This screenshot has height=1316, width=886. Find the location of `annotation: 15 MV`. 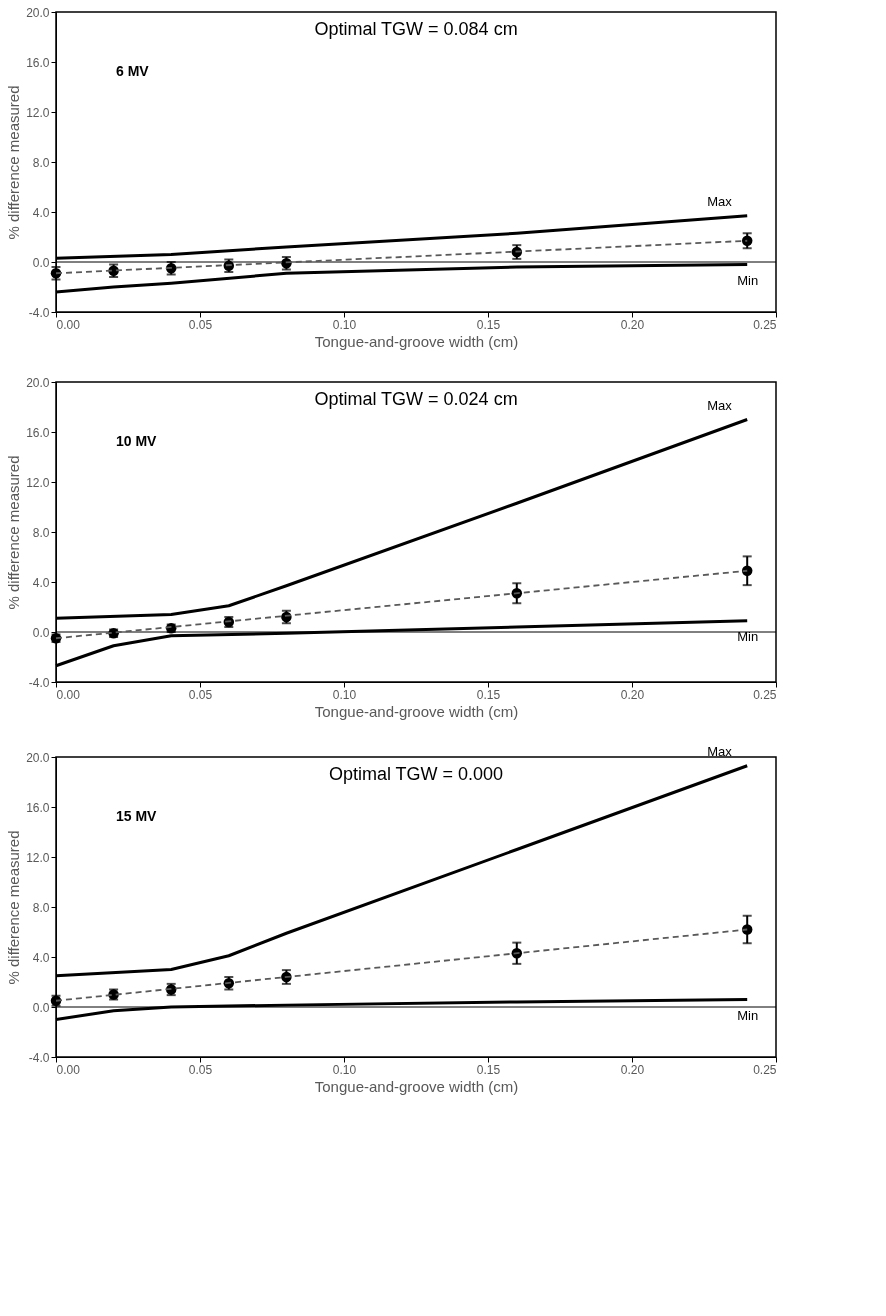

annotation: 15 MV is located at coordinates (137, 816).